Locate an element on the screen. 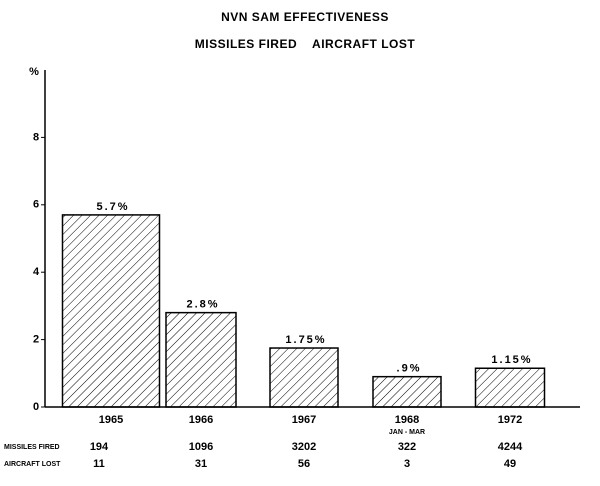 Image resolution: width=600 pixels, height=486 pixels. y-tick-label: 4 is located at coordinates (36, 272).